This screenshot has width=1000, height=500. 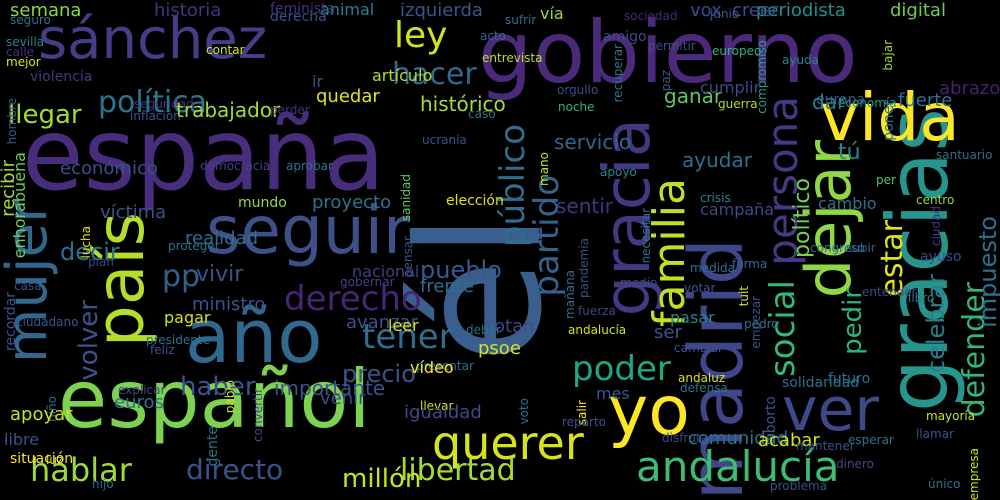 What do you see at coordinates (225, 50) in the screenshot?
I see `word-contar: contar` at bounding box center [225, 50].